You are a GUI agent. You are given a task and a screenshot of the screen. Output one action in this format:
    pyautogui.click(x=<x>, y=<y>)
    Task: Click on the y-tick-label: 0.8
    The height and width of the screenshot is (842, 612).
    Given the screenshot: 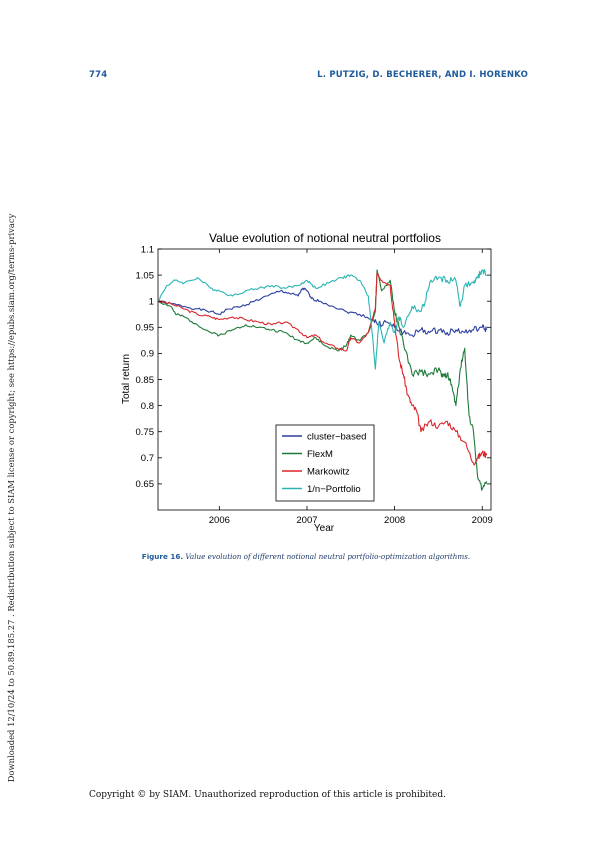 What is the action you would take?
    pyautogui.click(x=147, y=406)
    